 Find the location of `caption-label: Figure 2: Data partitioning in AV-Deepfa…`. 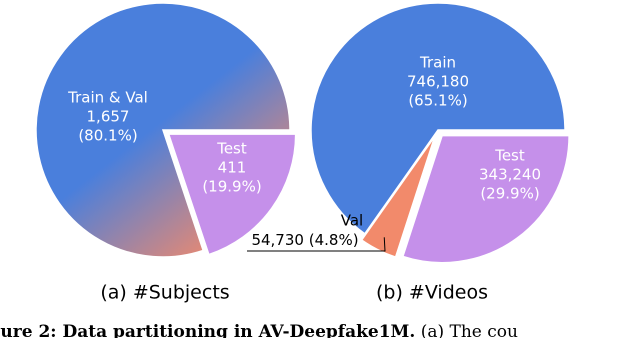

caption-label: Figure 2: Data partitioning in AV-Deepfa… is located at coordinates (207, 330).